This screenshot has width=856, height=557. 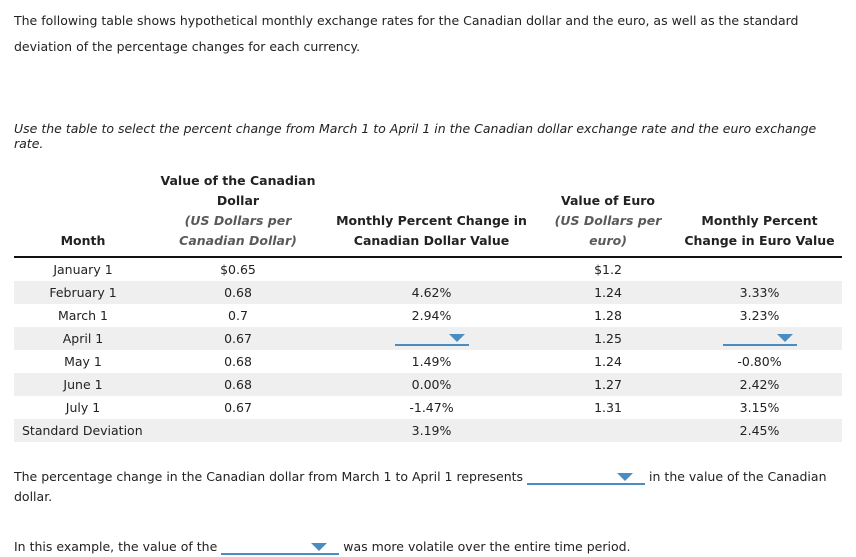 I want to click on col-header-euro-change: Monthly Percent Change in Euro Value, so click(x=759, y=213).